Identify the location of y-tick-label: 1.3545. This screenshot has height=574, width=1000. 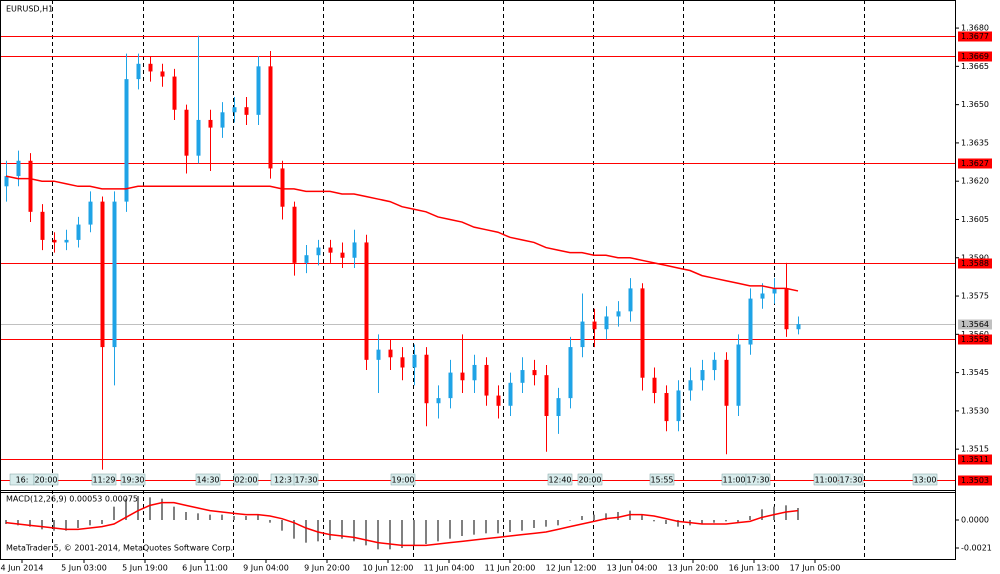
(975, 372).